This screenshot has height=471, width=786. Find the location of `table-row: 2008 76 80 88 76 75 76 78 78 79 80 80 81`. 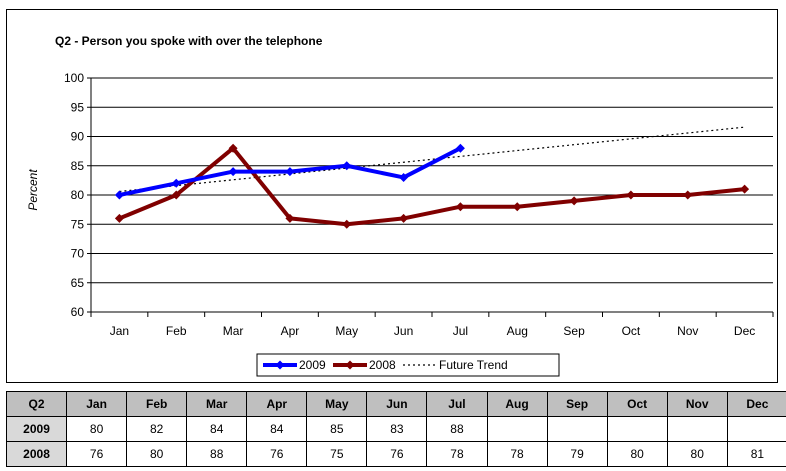

table-row: 2008 76 80 88 76 75 76 78 78 79 80 80 81 is located at coordinates (395, 454).